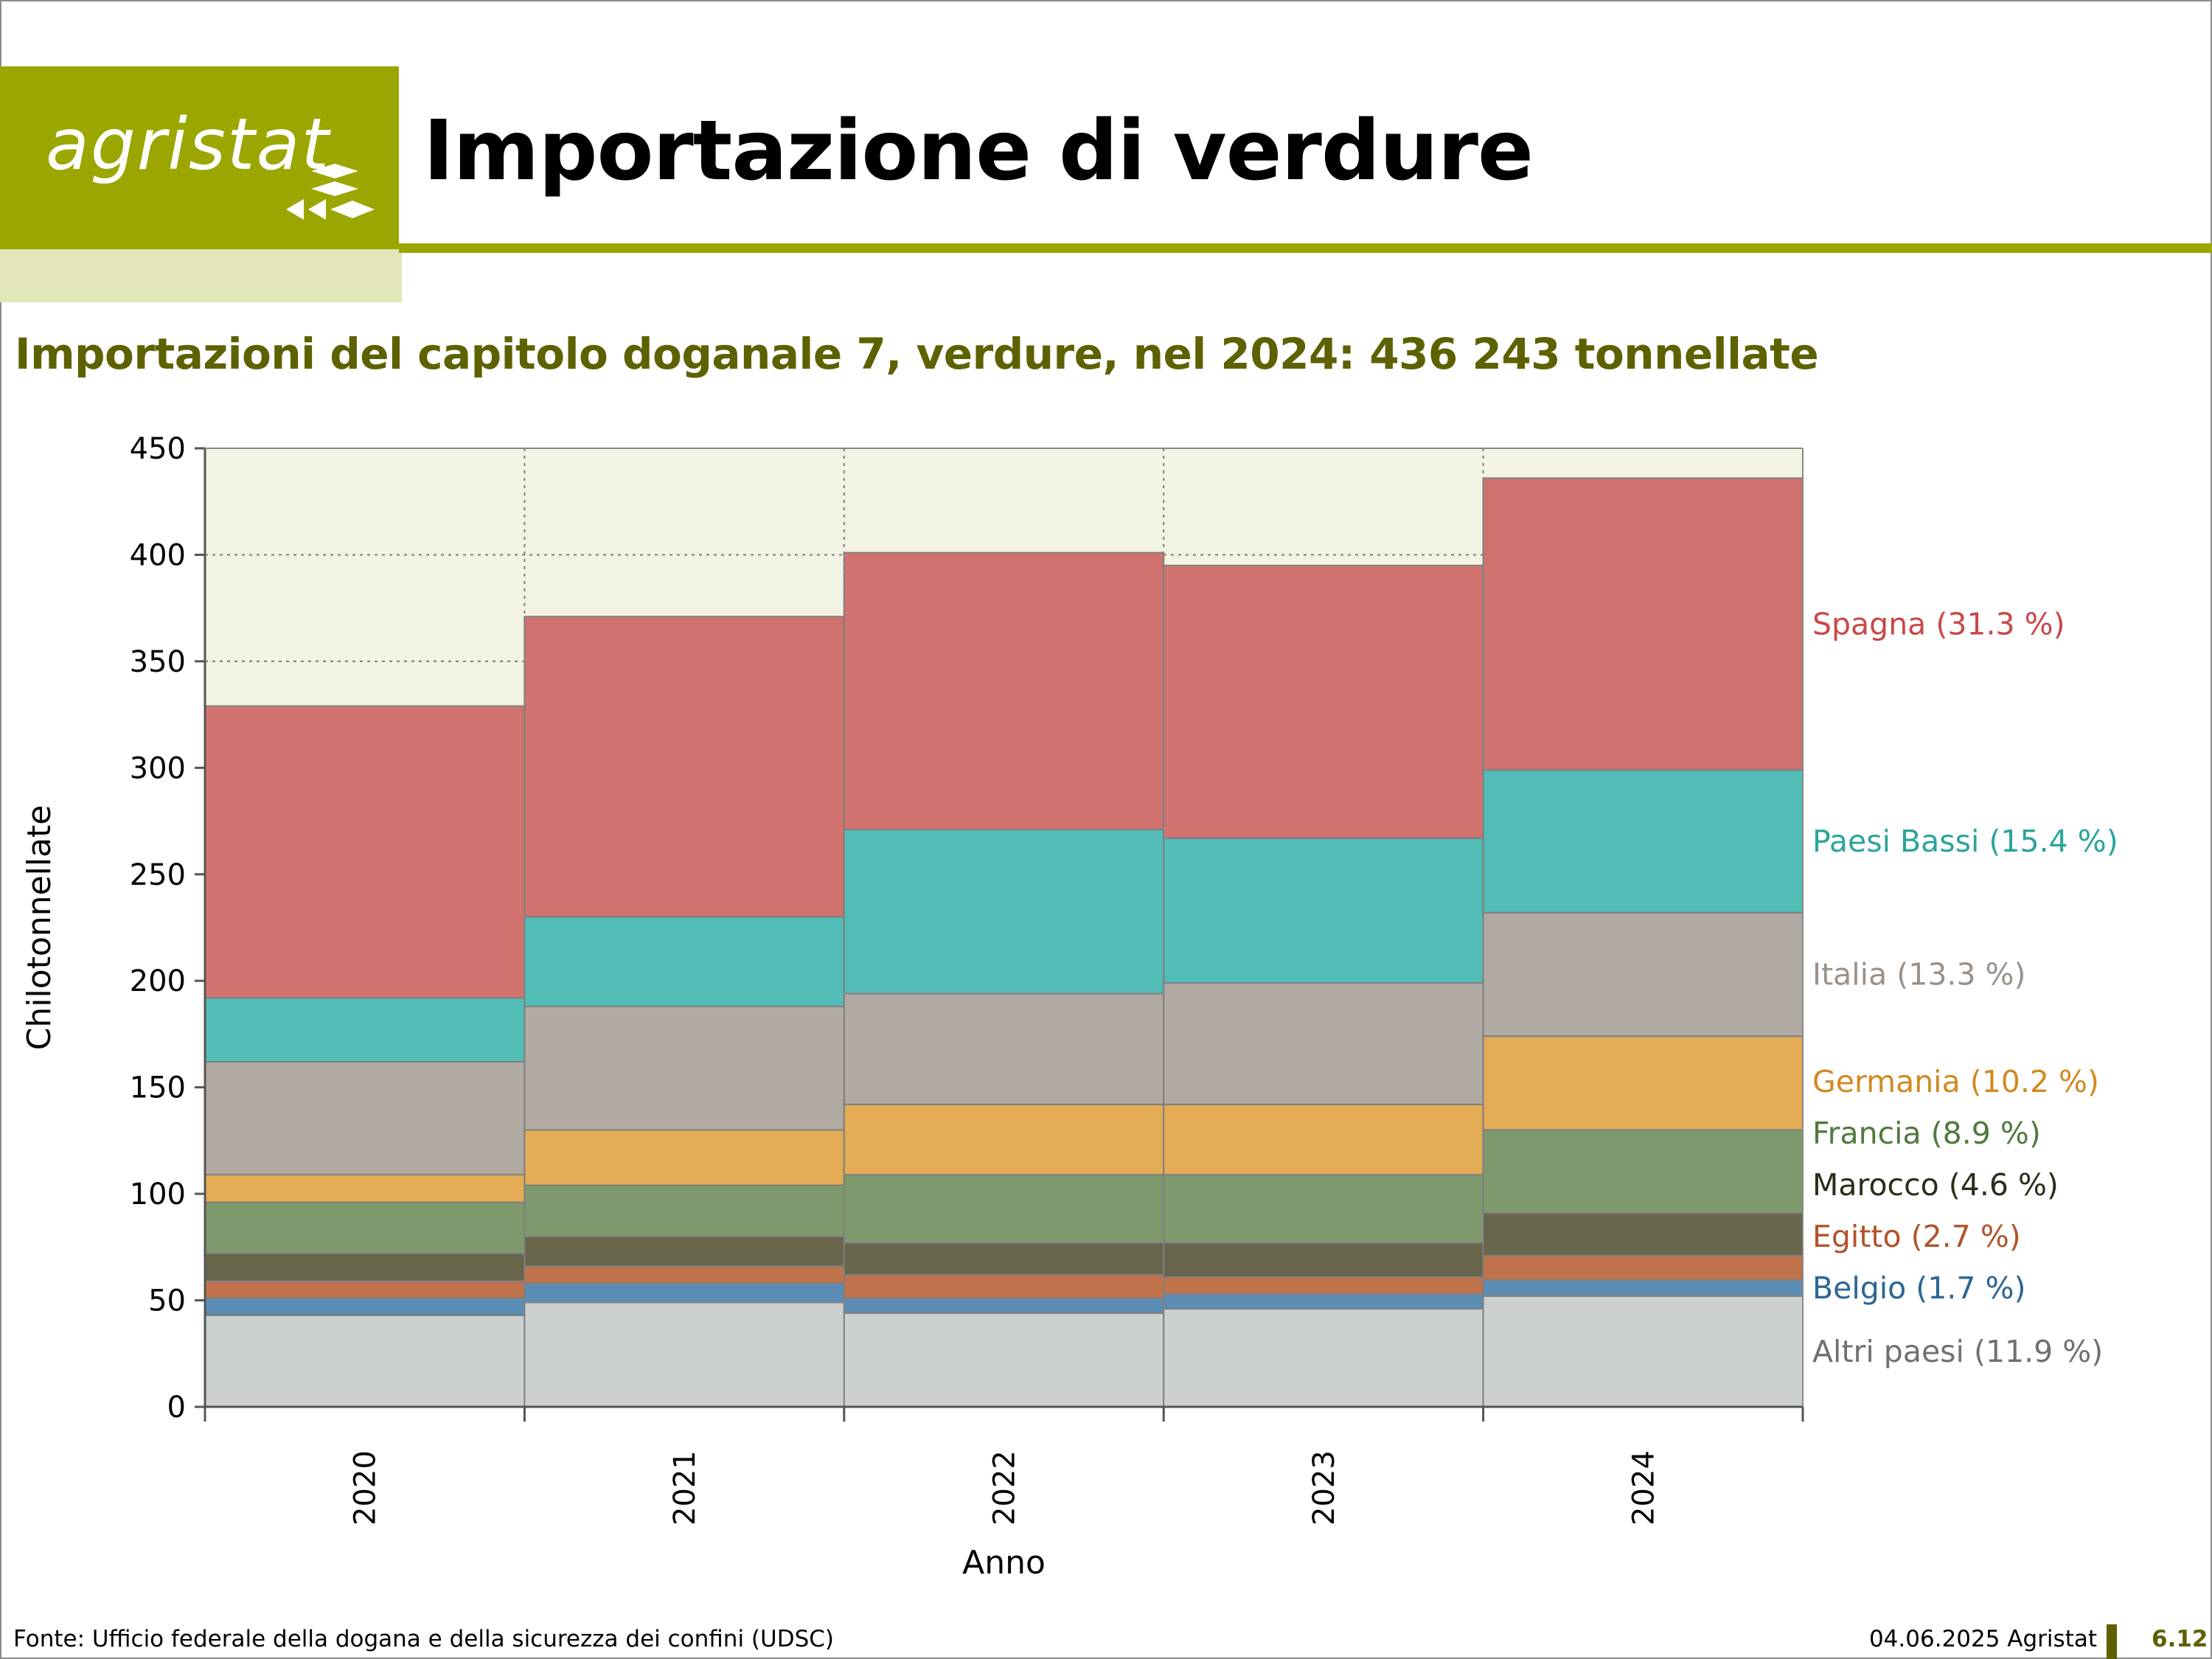  What do you see at coordinates (2112, 1641) in the screenshot?
I see `footer-divider` at bounding box center [2112, 1641].